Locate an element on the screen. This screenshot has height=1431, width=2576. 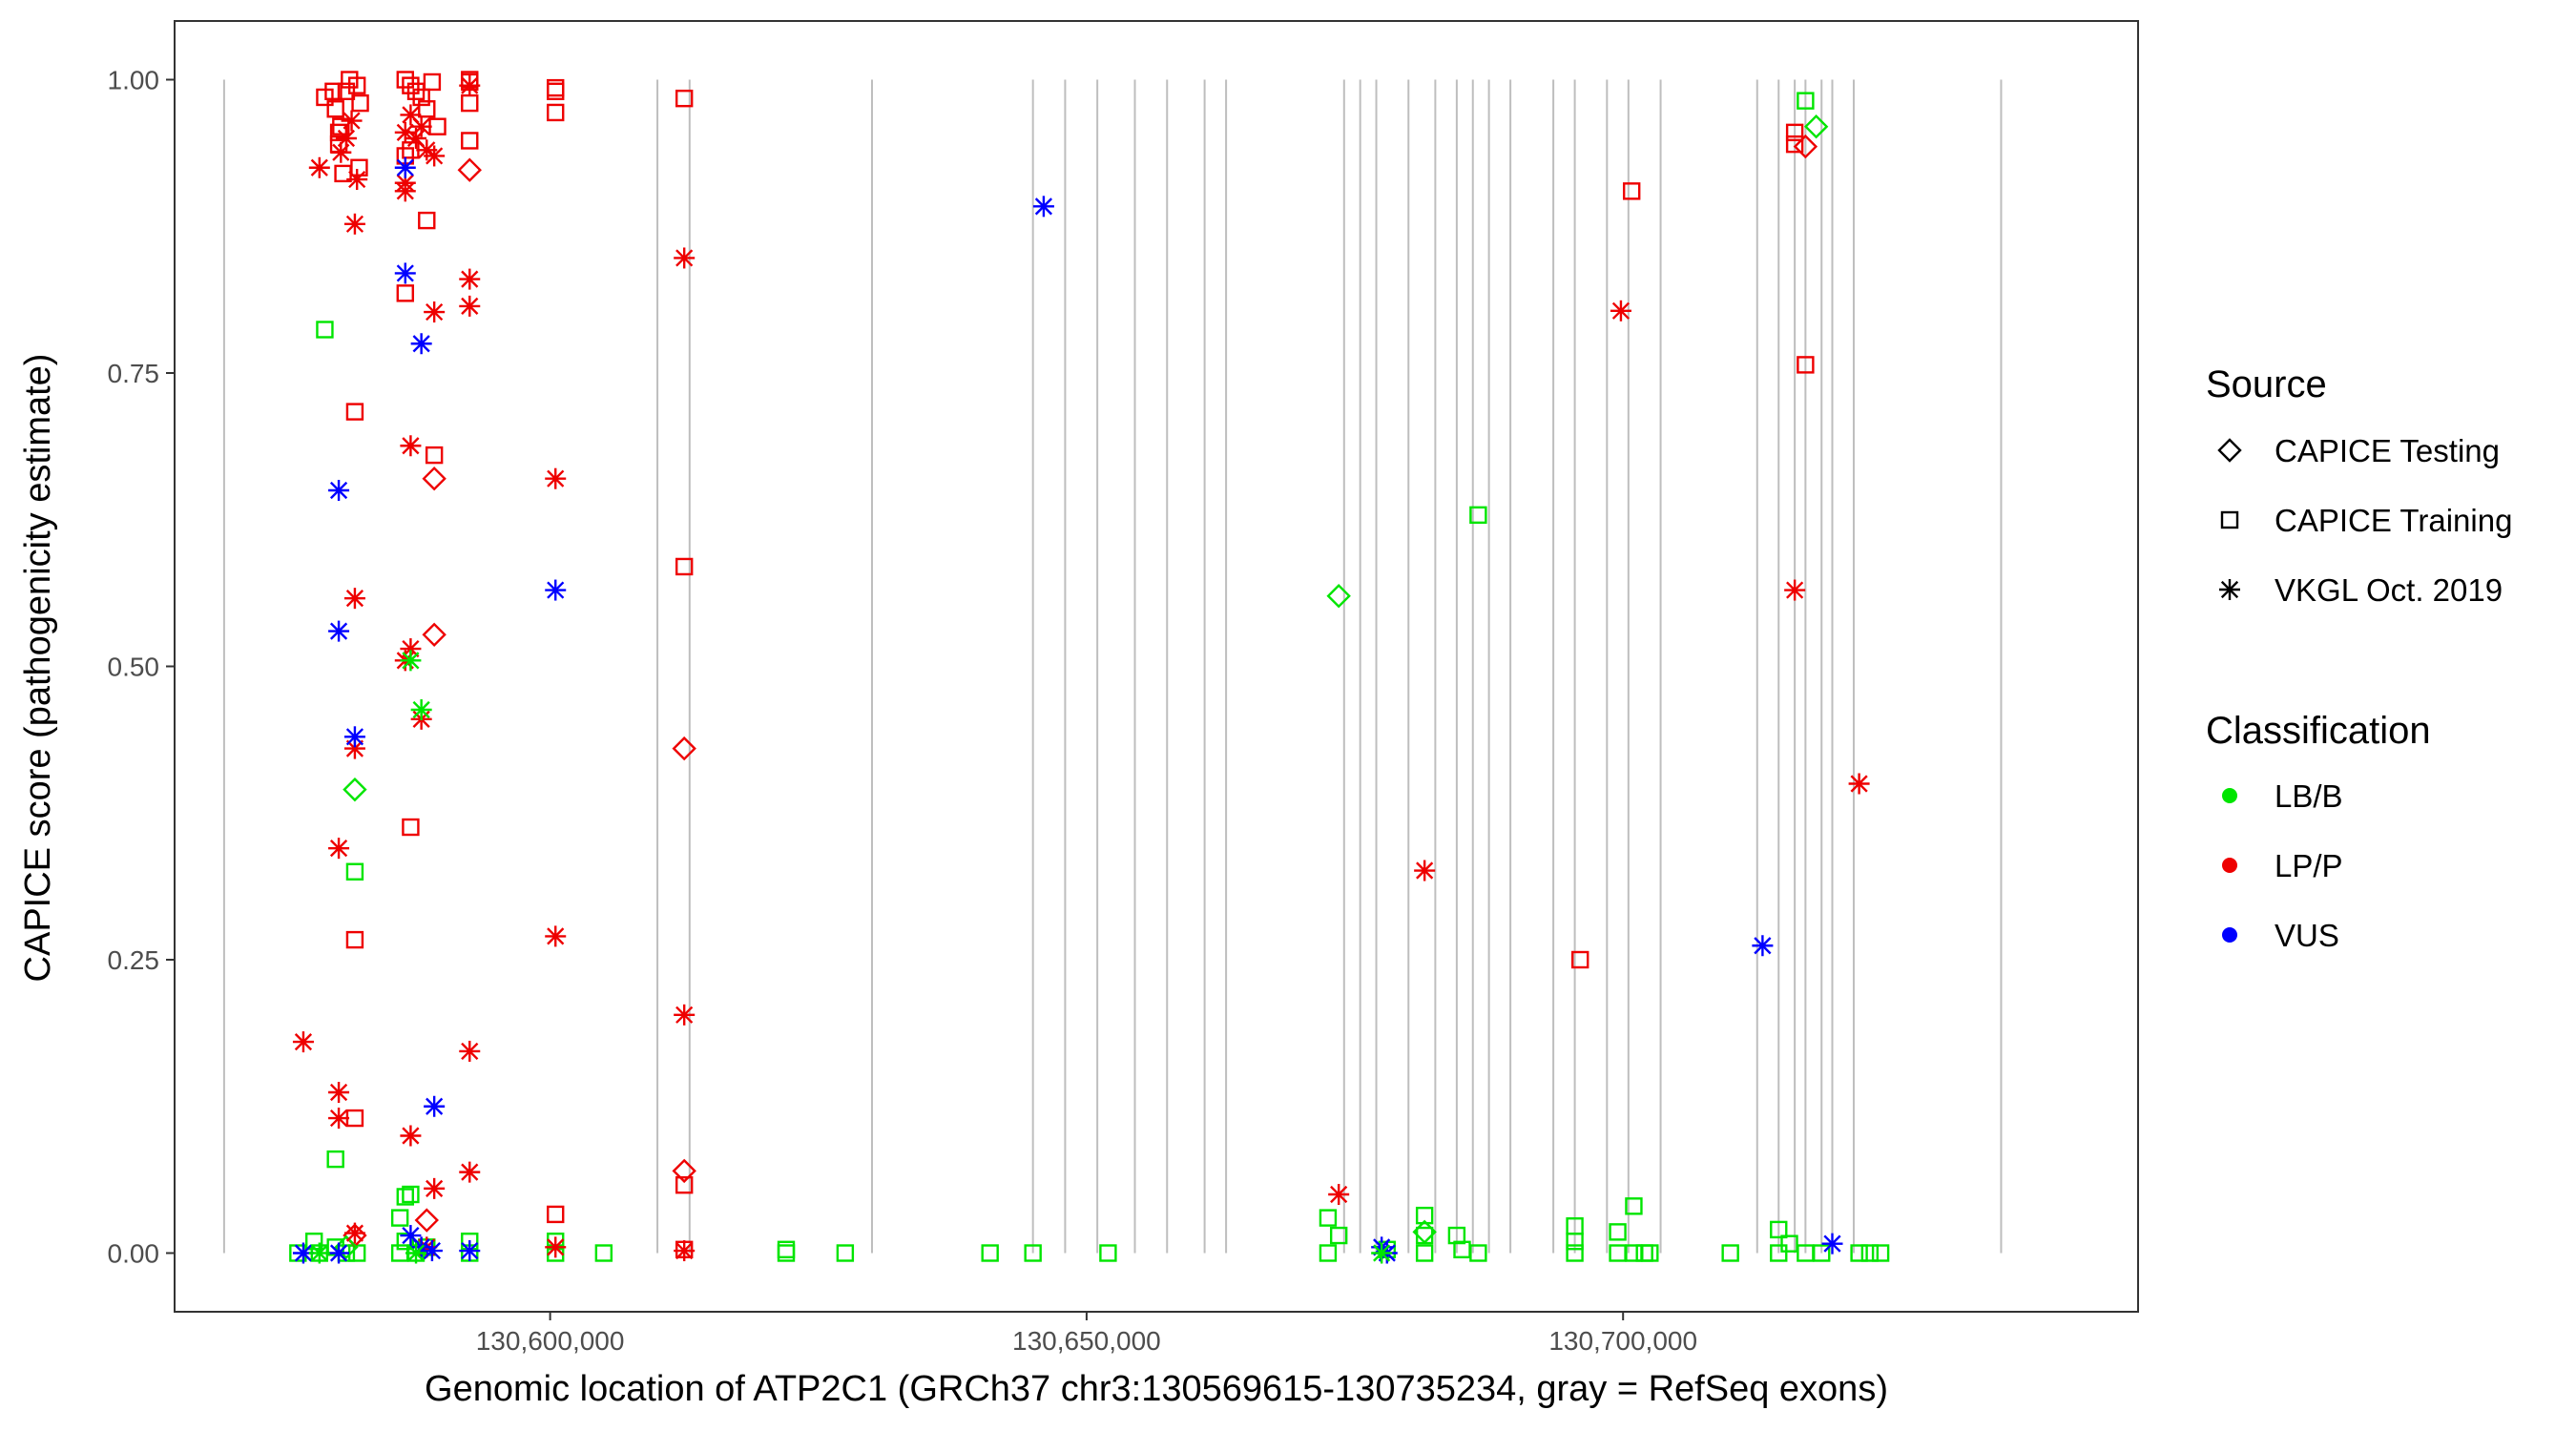
y-tick-label: 0.00 is located at coordinates (134, 1254).